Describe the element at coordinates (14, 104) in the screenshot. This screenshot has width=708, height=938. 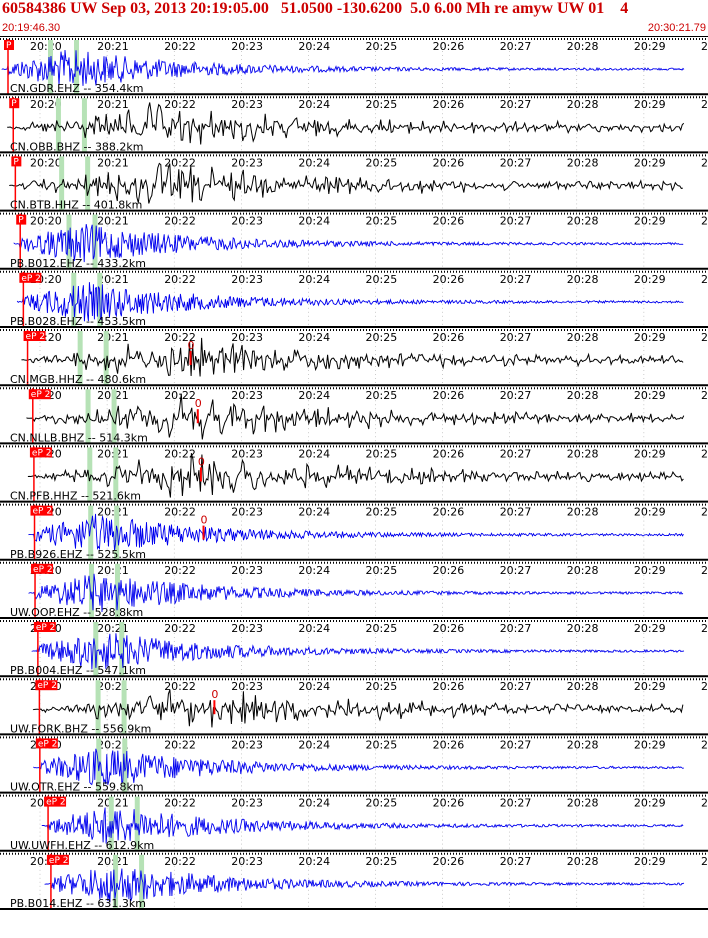
I see `pick-label: P` at that location.